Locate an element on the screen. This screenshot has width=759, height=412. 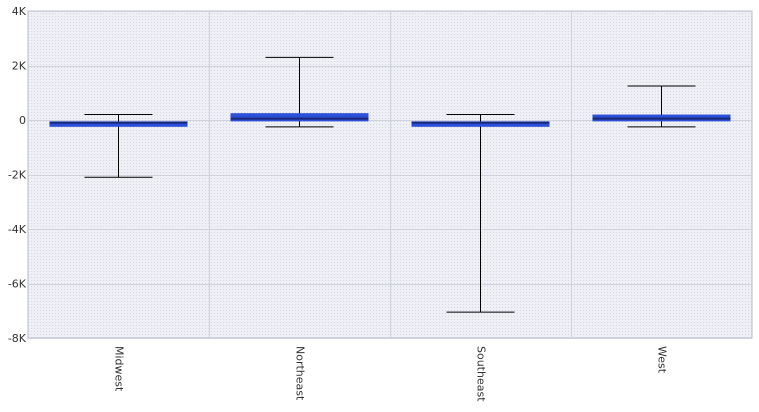
box-midwest is located at coordinates (118, 146).